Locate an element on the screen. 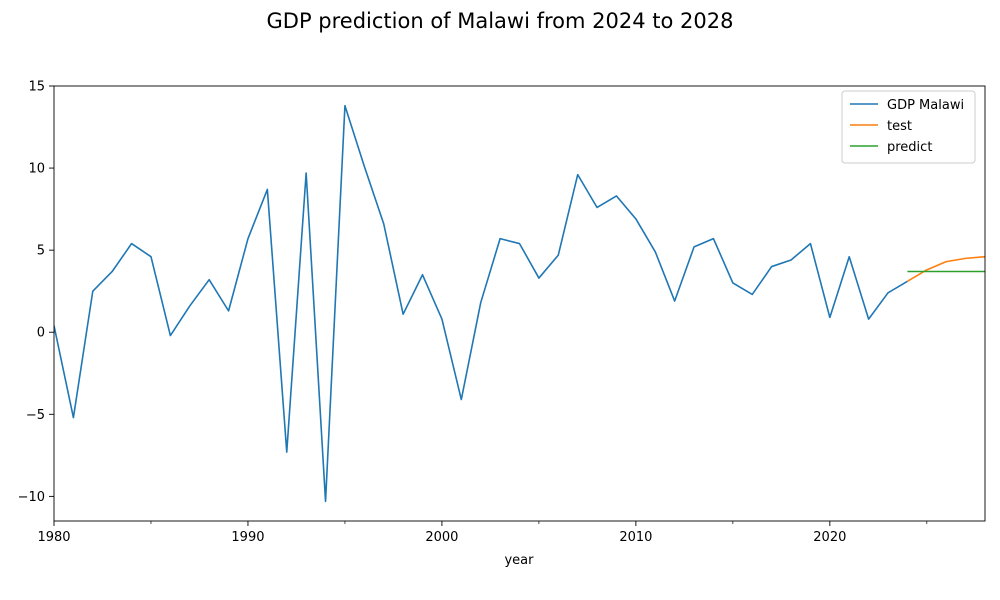 The width and height of the screenshot is (1000, 600). x-axis-label: year is located at coordinates (519, 560).